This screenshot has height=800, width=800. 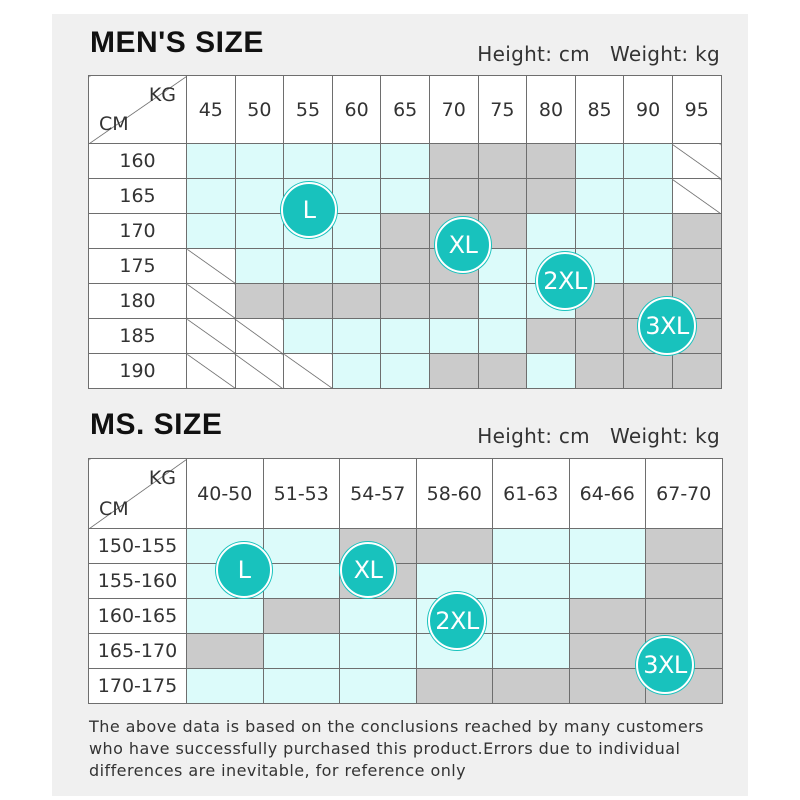 What do you see at coordinates (244, 570) in the screenshot?
I see `ms-badge-l: L` at bounding box center [244, 570].